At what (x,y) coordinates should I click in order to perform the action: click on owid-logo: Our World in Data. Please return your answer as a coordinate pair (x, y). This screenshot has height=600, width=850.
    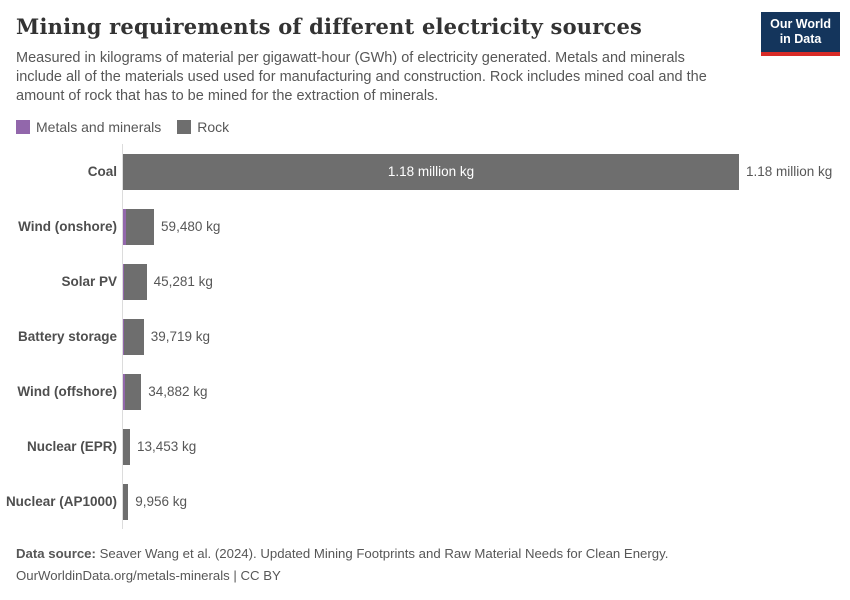
    Looking at the image, I should click on (800, 34).